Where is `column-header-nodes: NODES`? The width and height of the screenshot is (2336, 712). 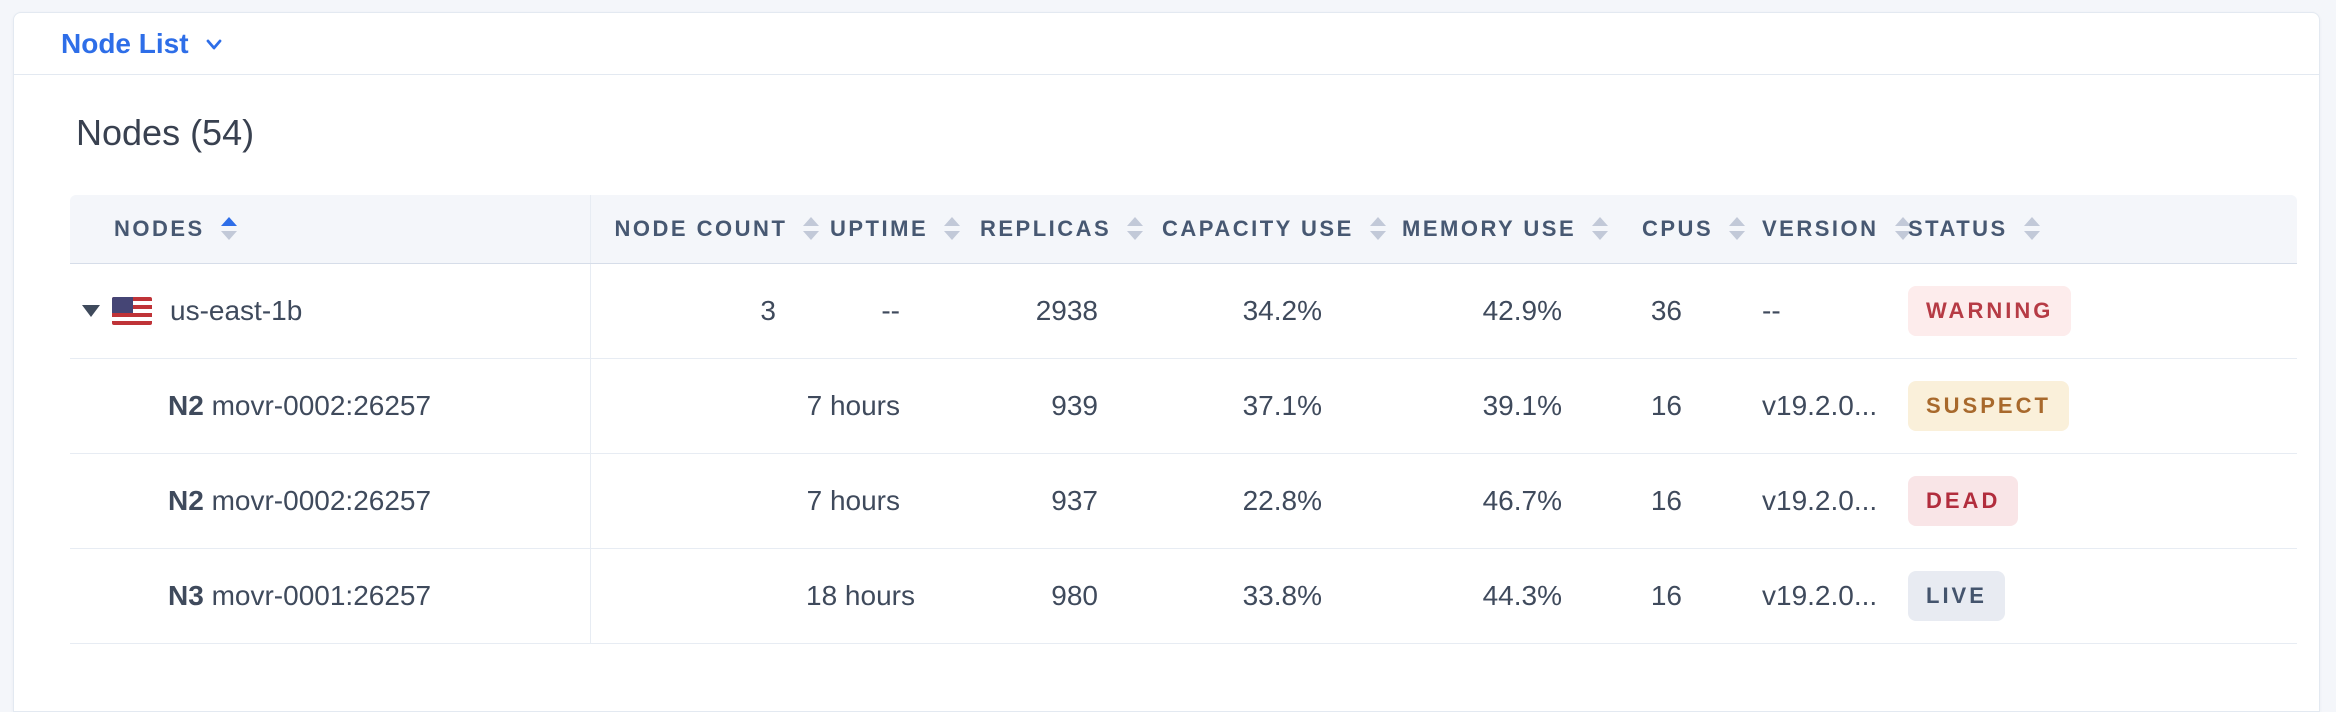 column-header-nodes: NODES is located at coordinates (330, 229).